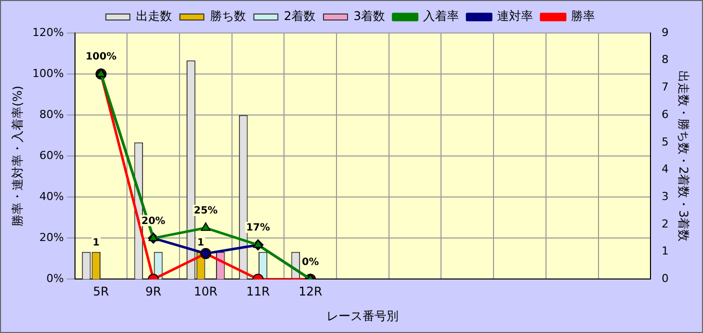 This screenshot has height=333, width=703. What do you see at coordinates (206, 211) in the screenshot?
I see `data-label: 25%` at bounding box center [206, 211].